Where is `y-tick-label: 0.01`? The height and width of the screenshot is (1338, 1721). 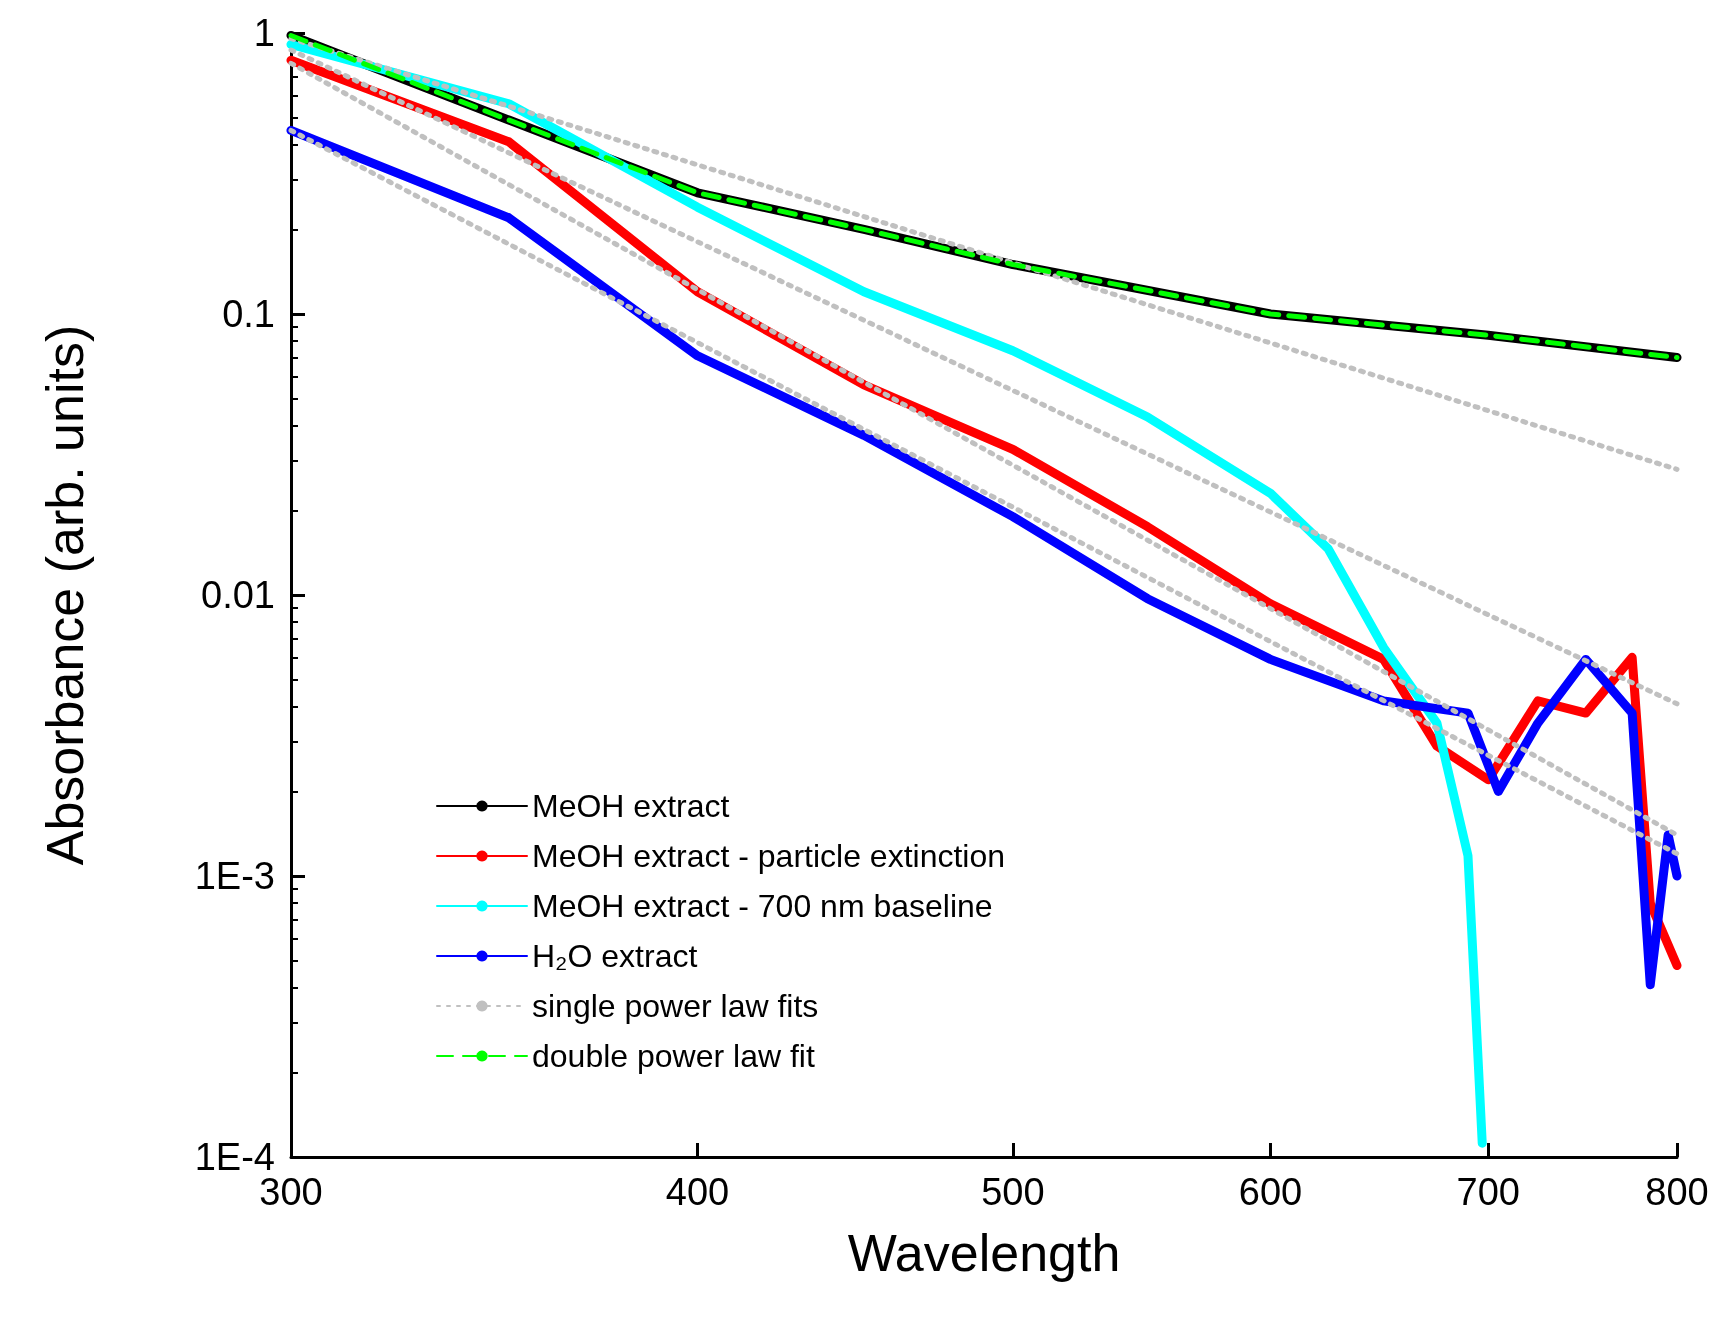
y-tick-label: 0.01 is located at coordinates (238, 595).